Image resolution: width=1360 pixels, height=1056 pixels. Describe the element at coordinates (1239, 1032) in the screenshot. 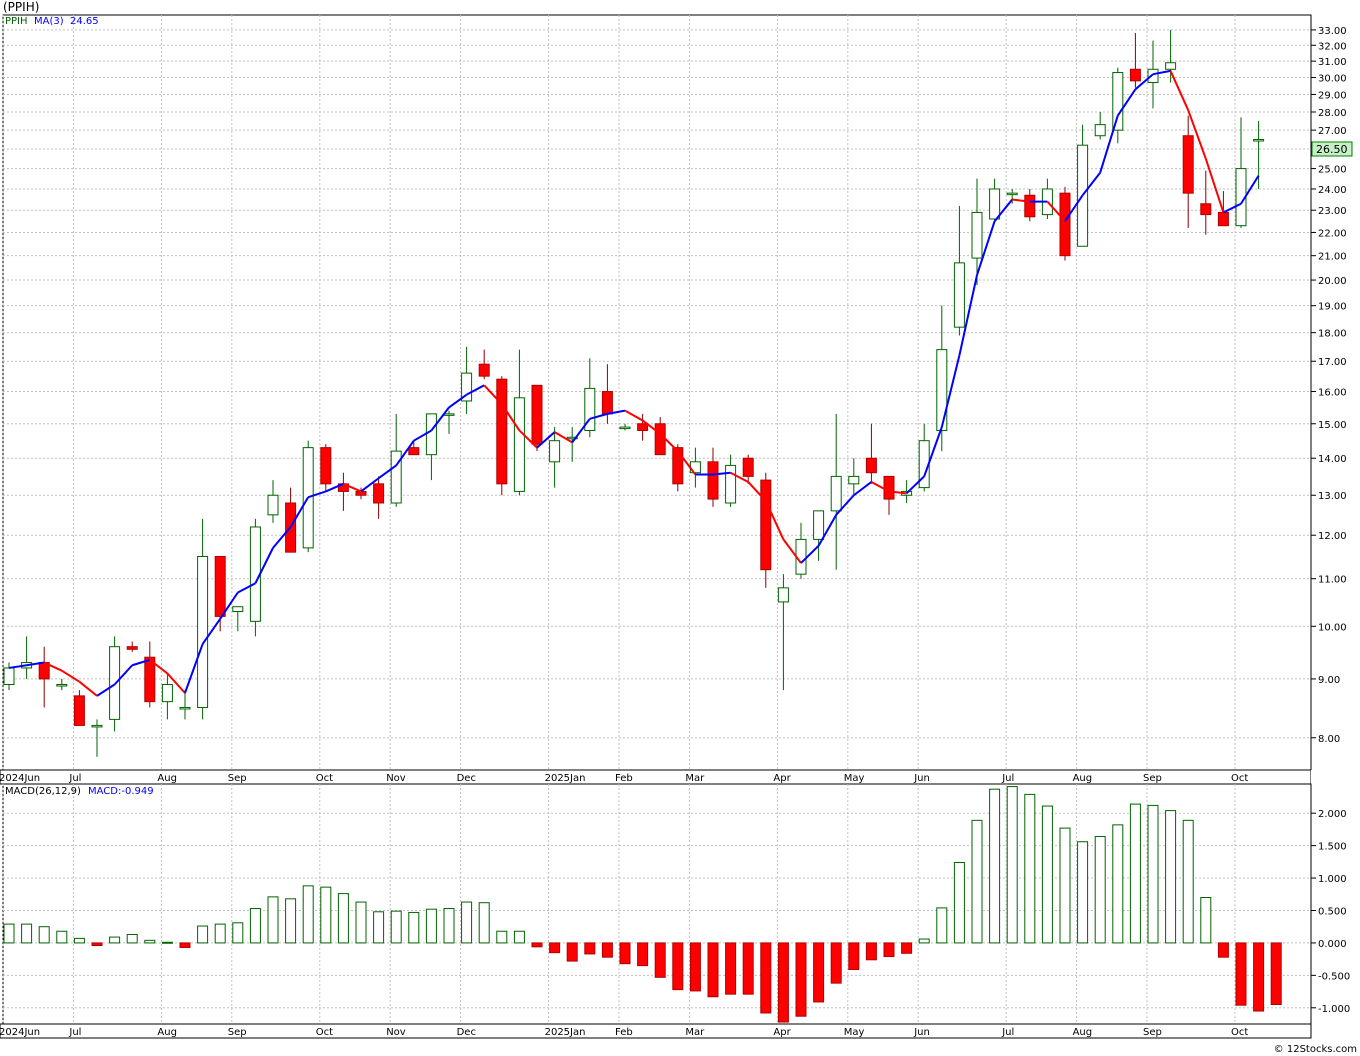

I see `macd-x-tick-label: Oct` at that location.